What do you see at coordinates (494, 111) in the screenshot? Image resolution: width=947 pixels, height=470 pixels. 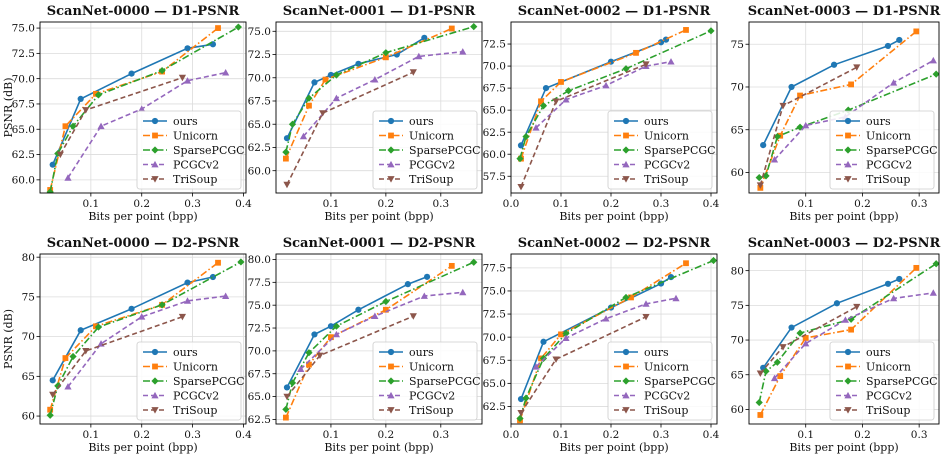 I see `y-tick-label: 65.0` at bounding box center [494, 111].